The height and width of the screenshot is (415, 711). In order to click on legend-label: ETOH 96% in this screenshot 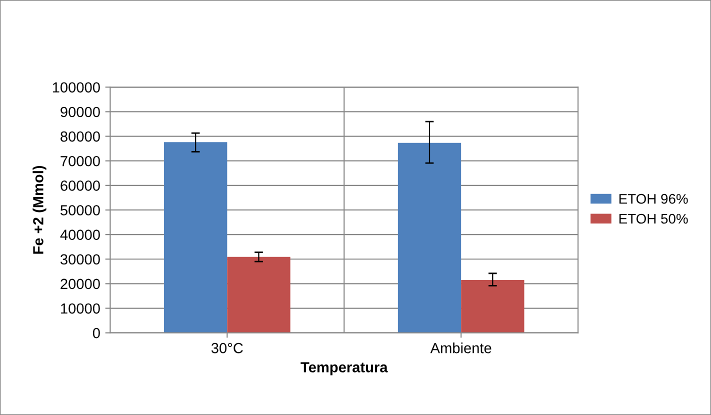, I will do `click(653, 199)`.